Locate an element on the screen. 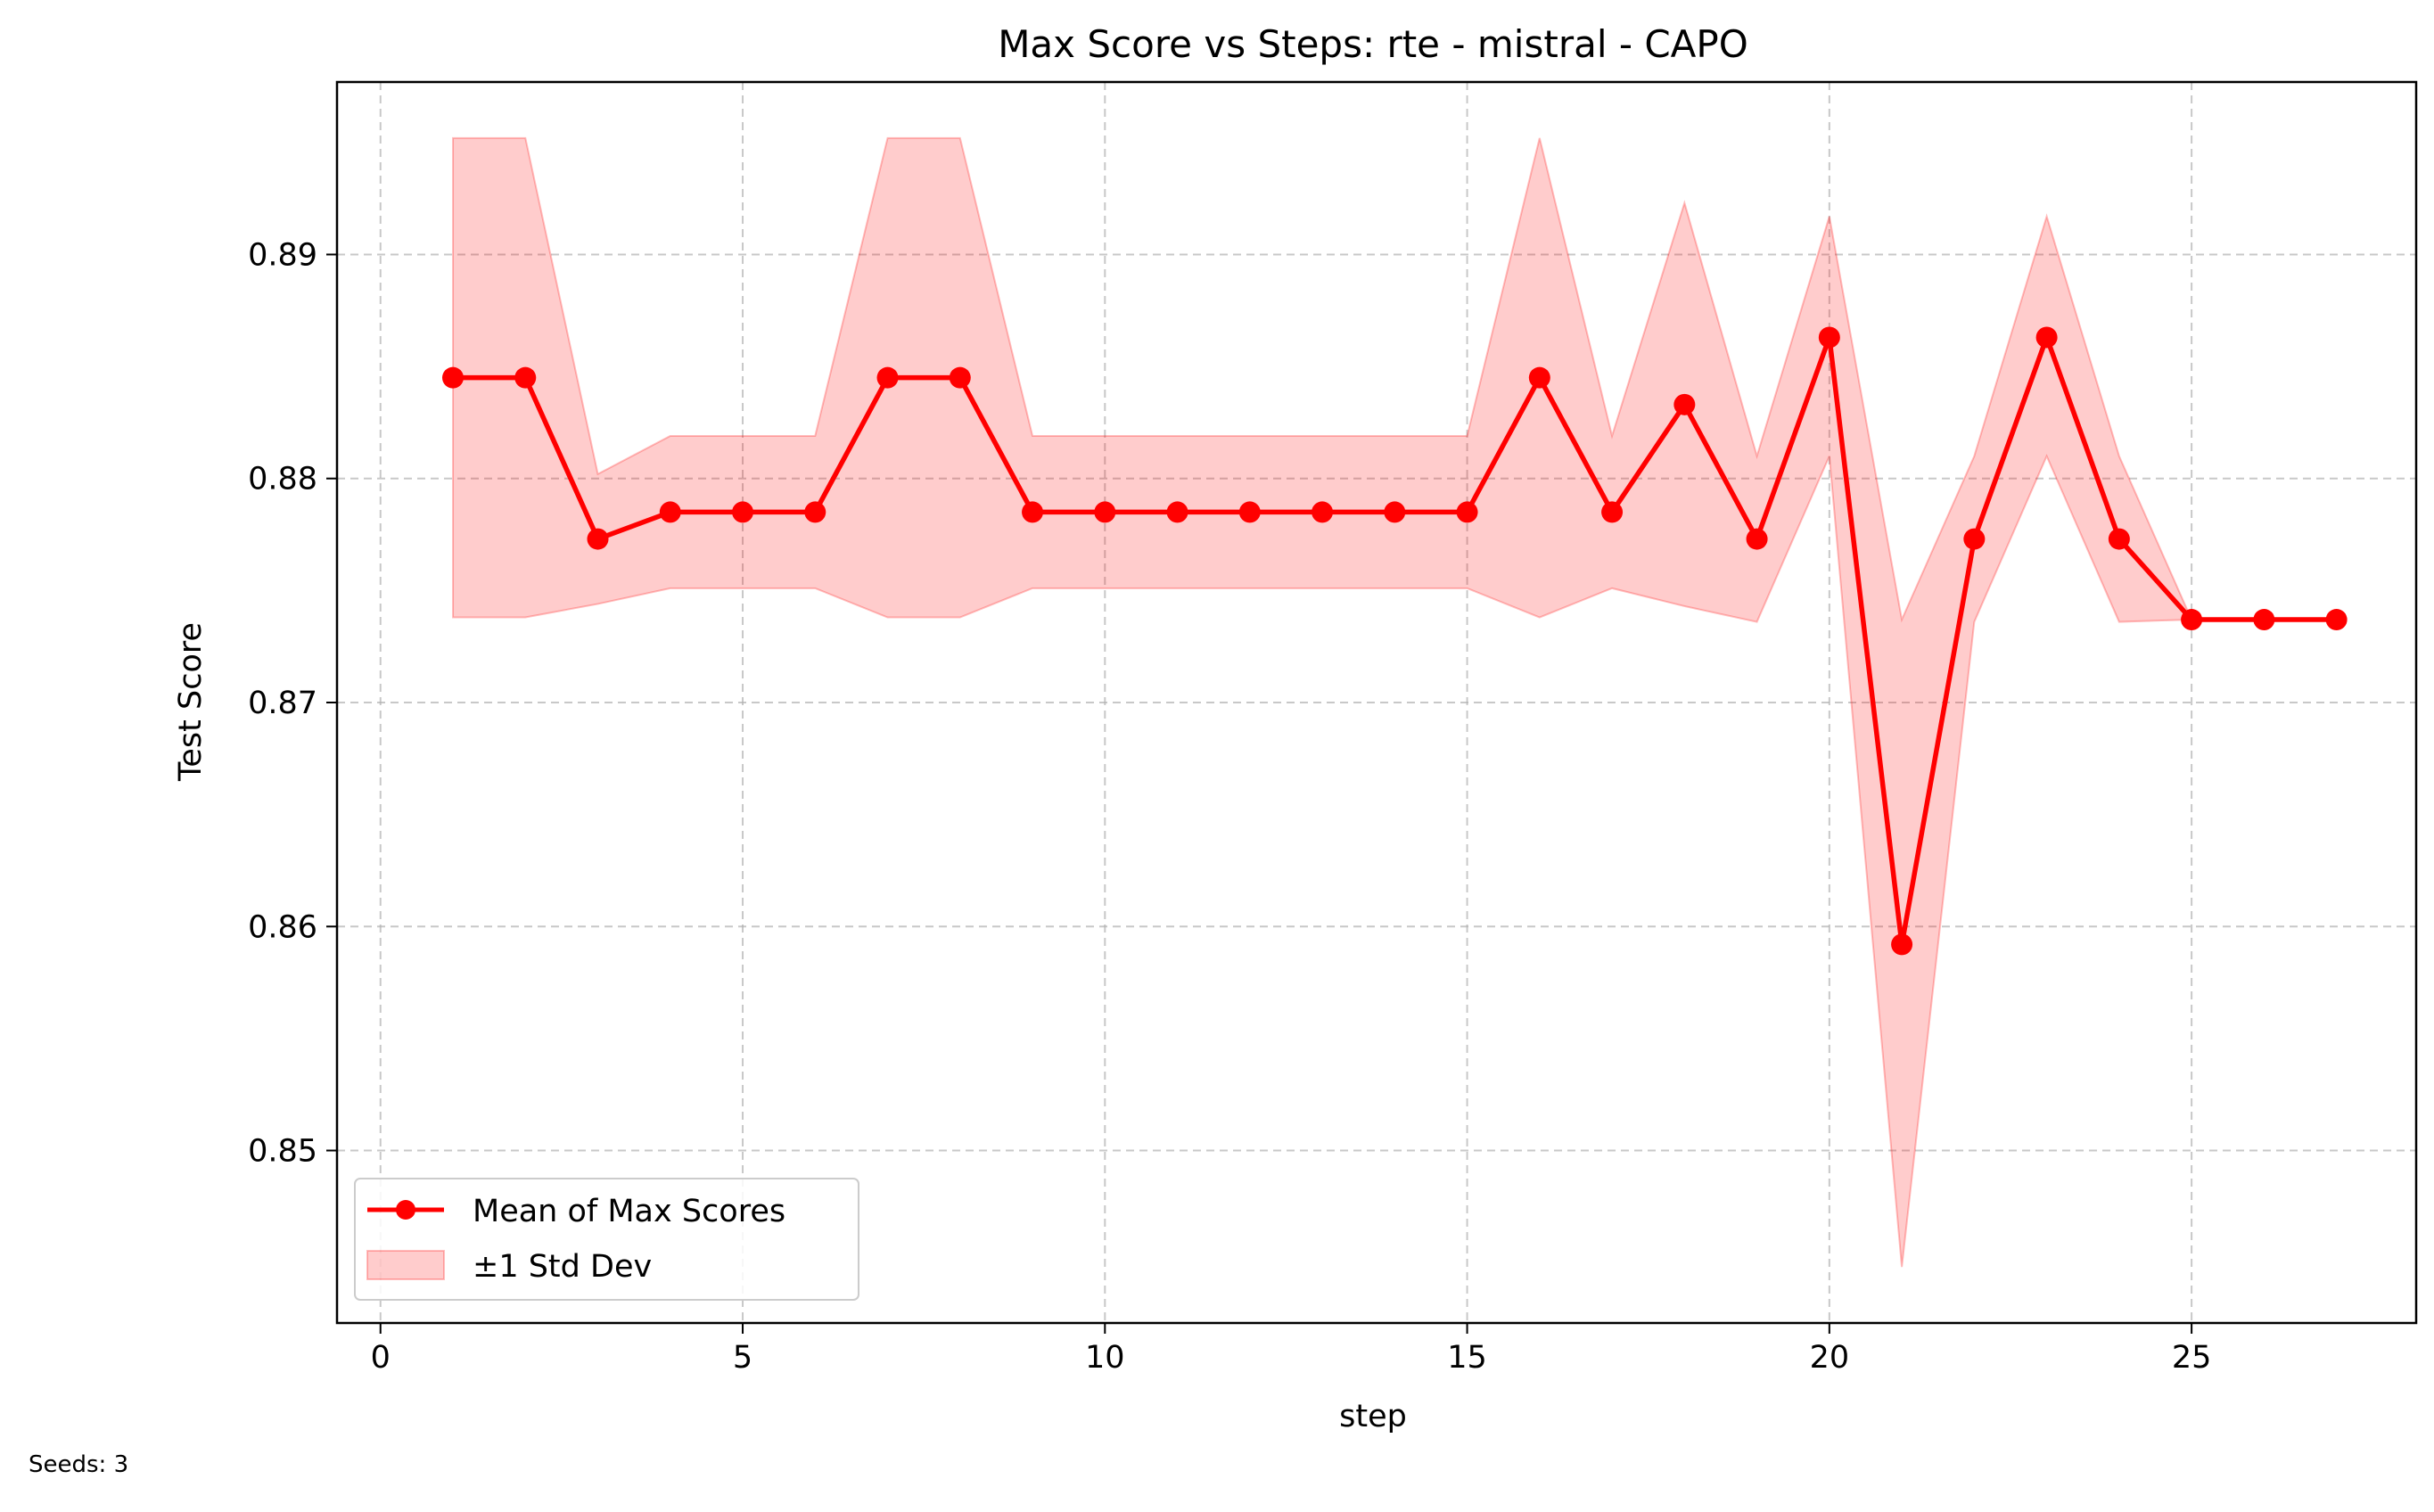  x-axis-ticks: 0 5 10 15 20 25 is located at coordinates (1292, 1349).